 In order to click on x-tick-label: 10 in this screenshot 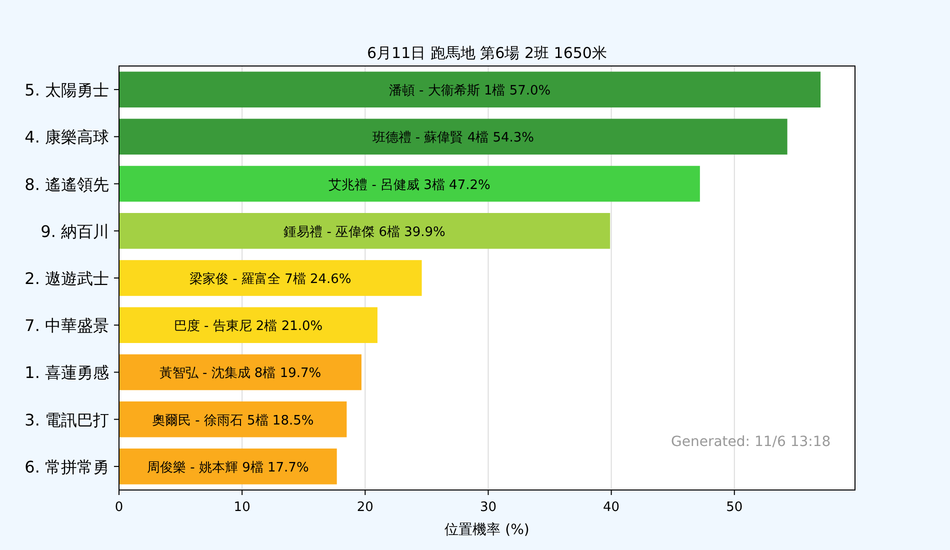, I will do `click(242, 507)`.